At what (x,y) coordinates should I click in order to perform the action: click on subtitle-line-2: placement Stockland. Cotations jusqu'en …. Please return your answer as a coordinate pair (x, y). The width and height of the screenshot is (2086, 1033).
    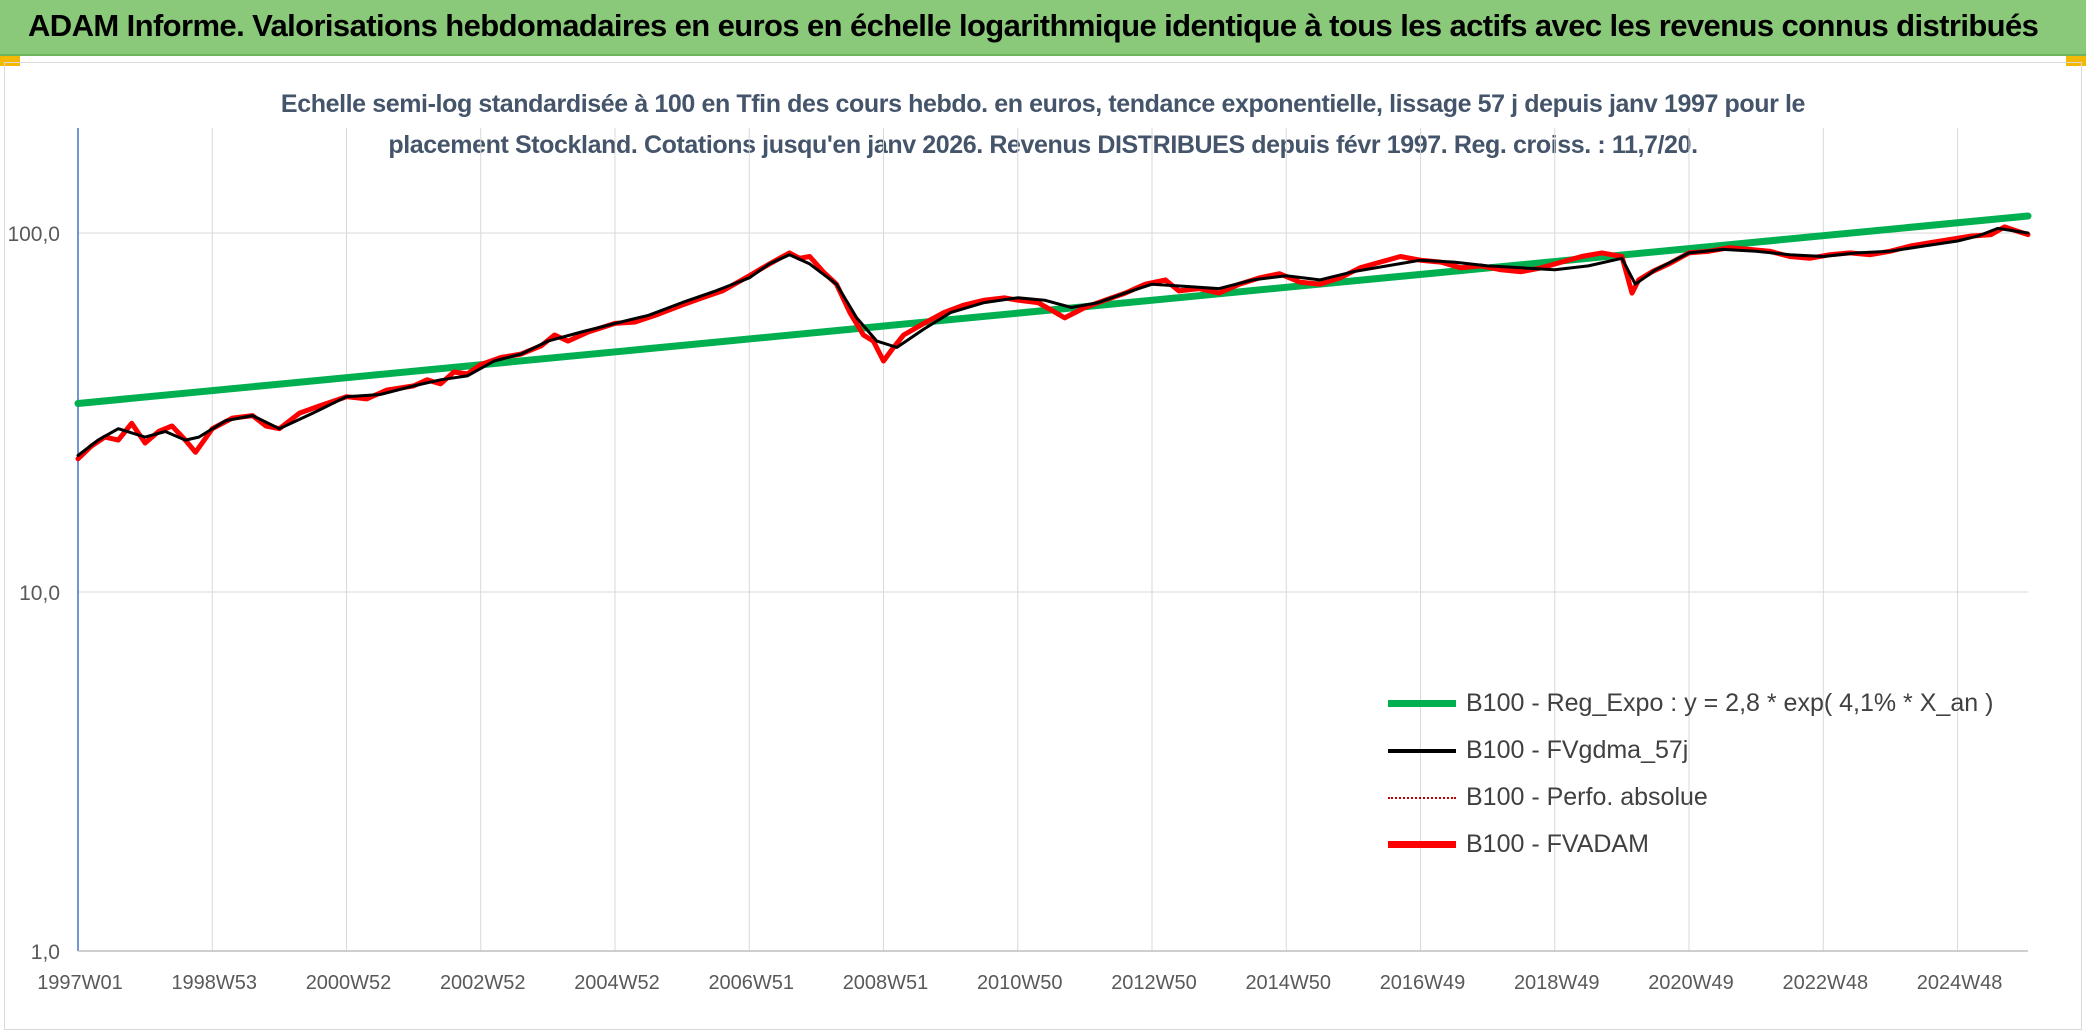
    Looking at the image, I should click on (1043, 145).